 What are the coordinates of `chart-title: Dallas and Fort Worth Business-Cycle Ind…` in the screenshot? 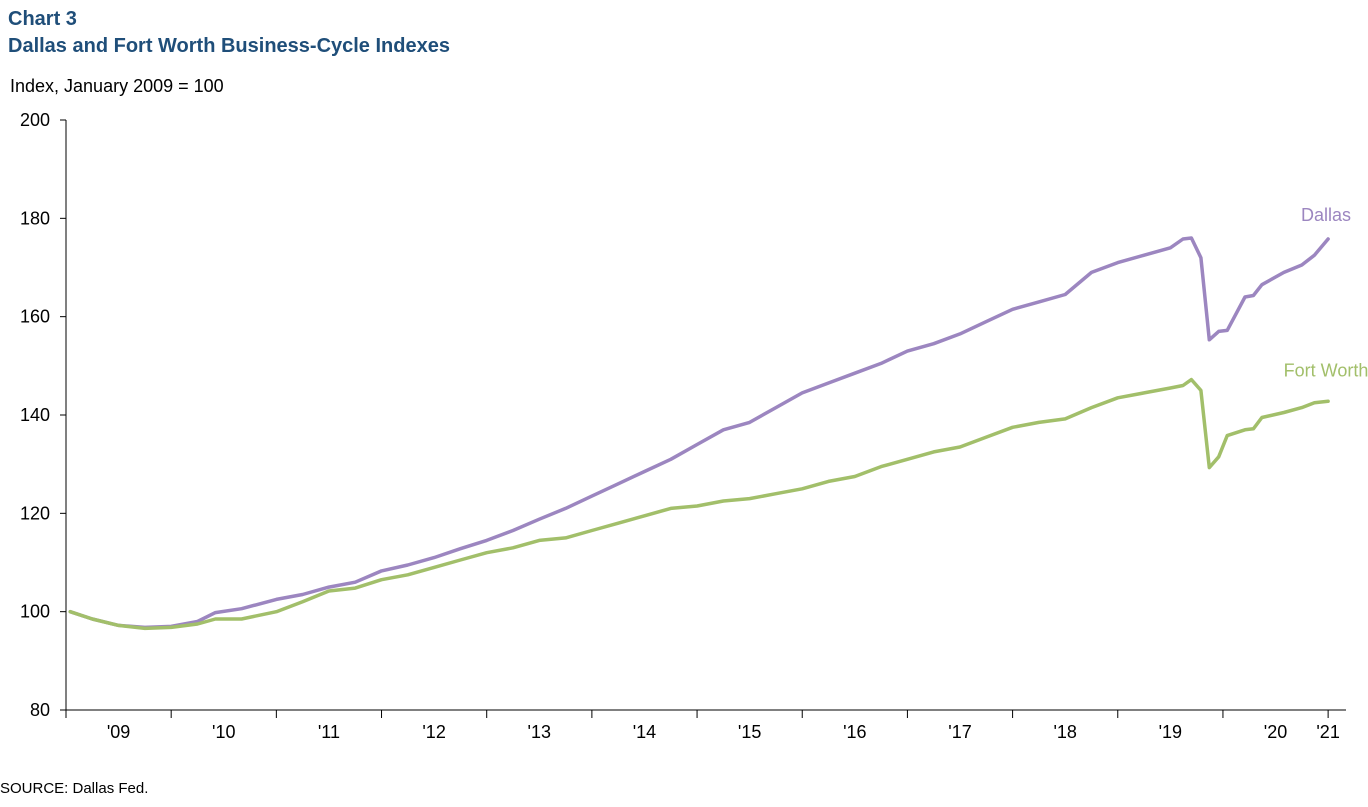 It's located at (229, 46).